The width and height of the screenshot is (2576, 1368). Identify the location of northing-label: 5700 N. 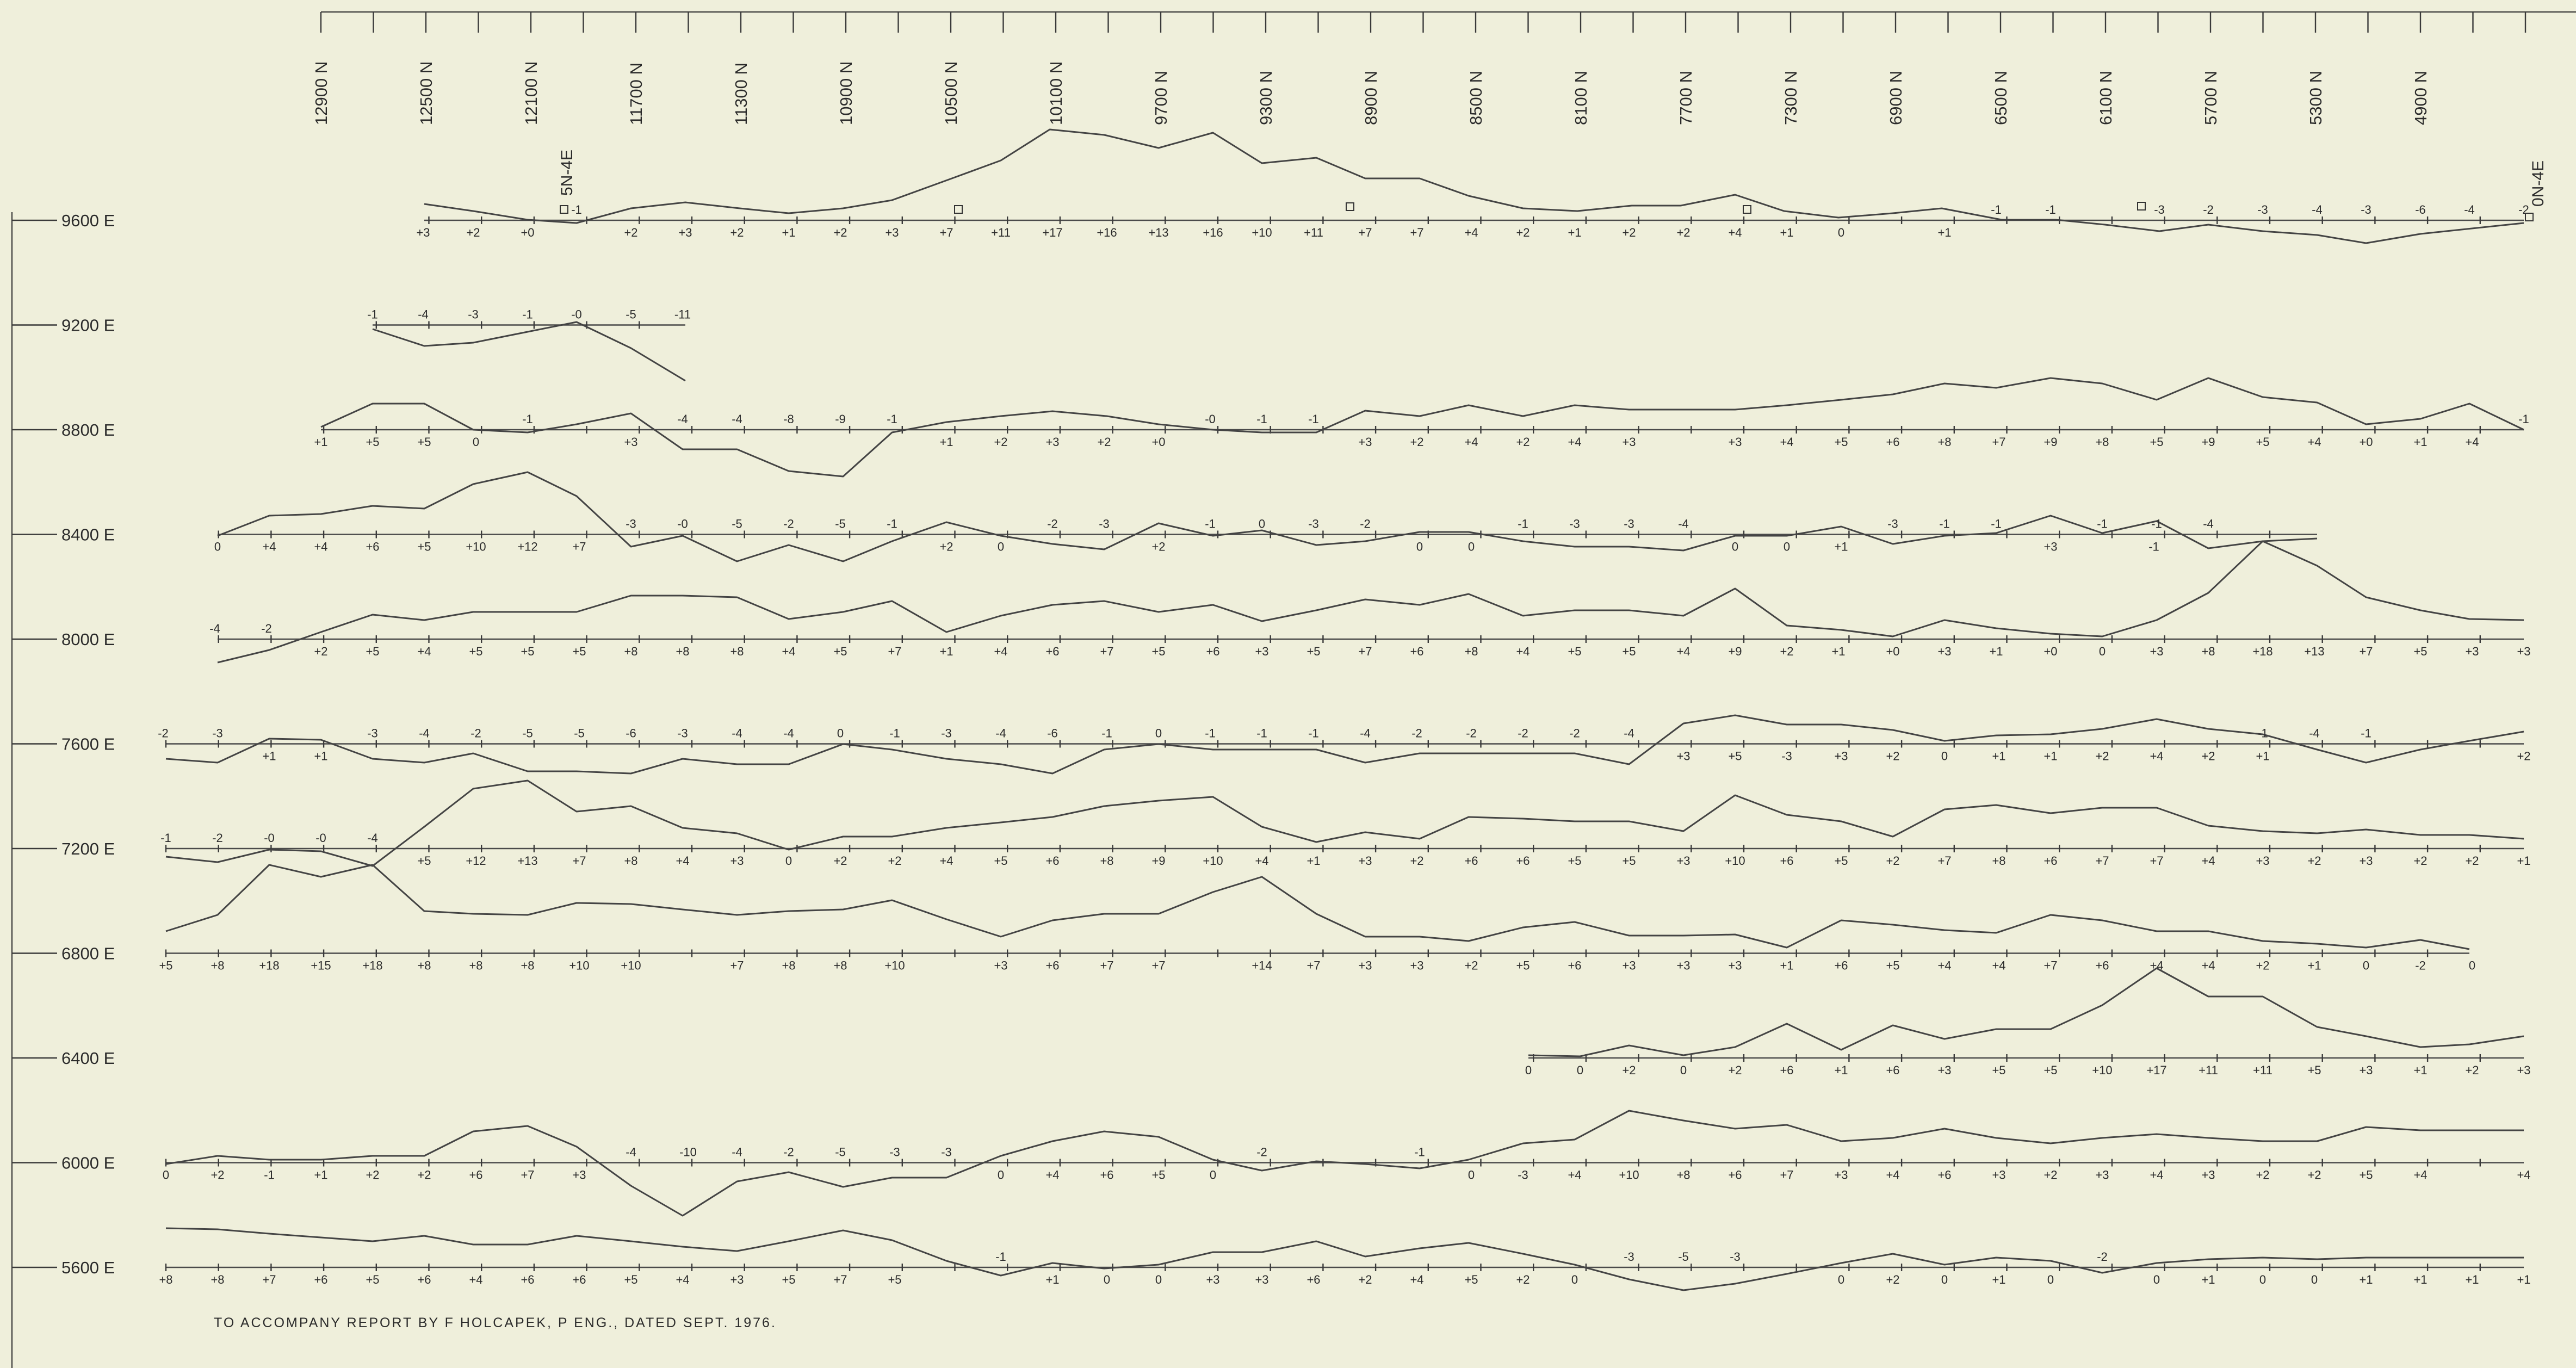
(2210, 98).